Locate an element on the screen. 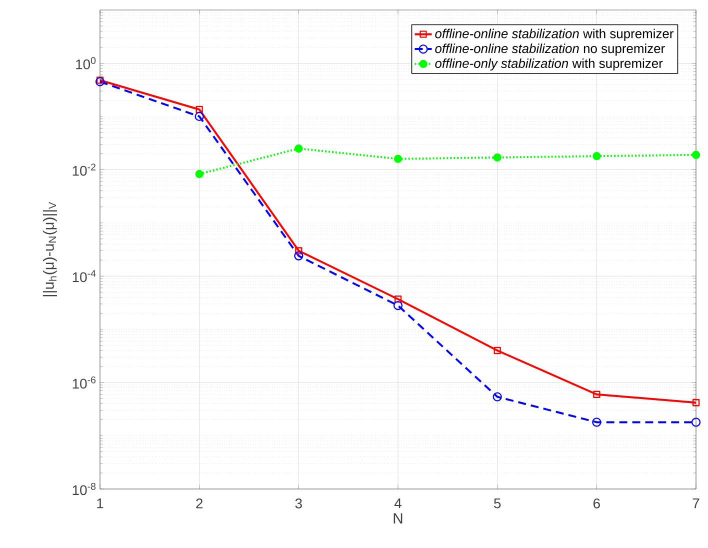 The image size is (708, 548). y-tick-label: 10$^{-2}$ is located at coordinates (84, 170).